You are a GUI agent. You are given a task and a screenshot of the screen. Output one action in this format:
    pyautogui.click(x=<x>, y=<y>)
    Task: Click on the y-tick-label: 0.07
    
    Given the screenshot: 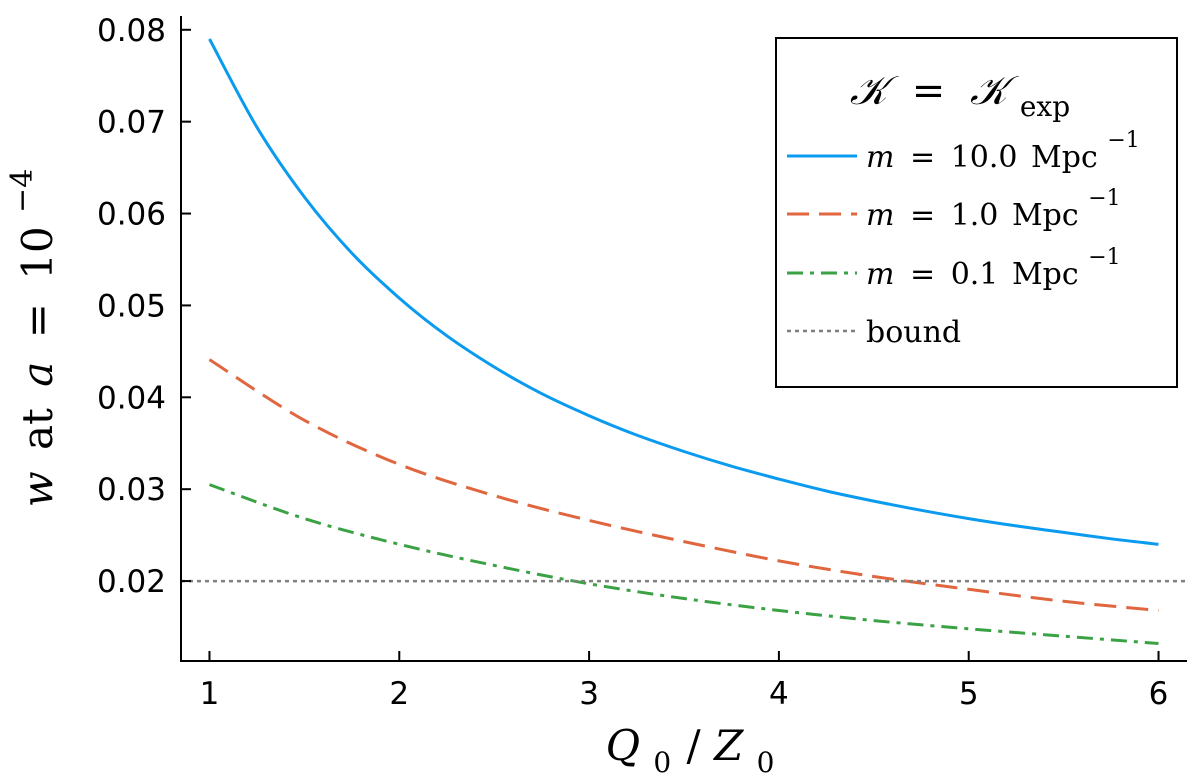 What is the action you would take?
    pyautogui.click(x=131, y=123)
    